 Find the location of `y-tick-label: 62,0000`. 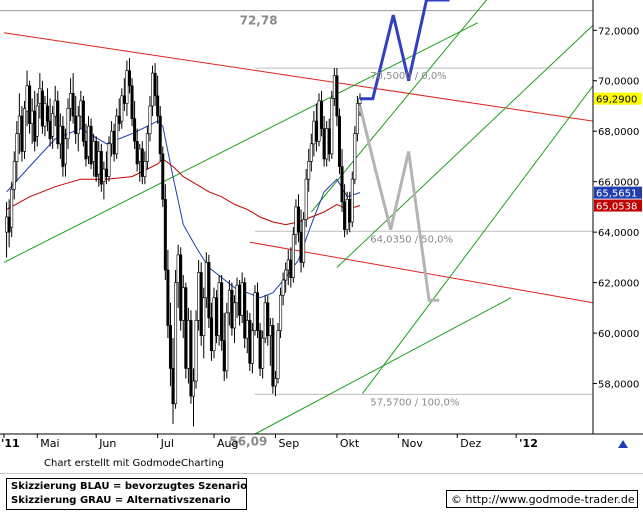

y-tick-label: 62,0000 is located at coordinates (618, 284).